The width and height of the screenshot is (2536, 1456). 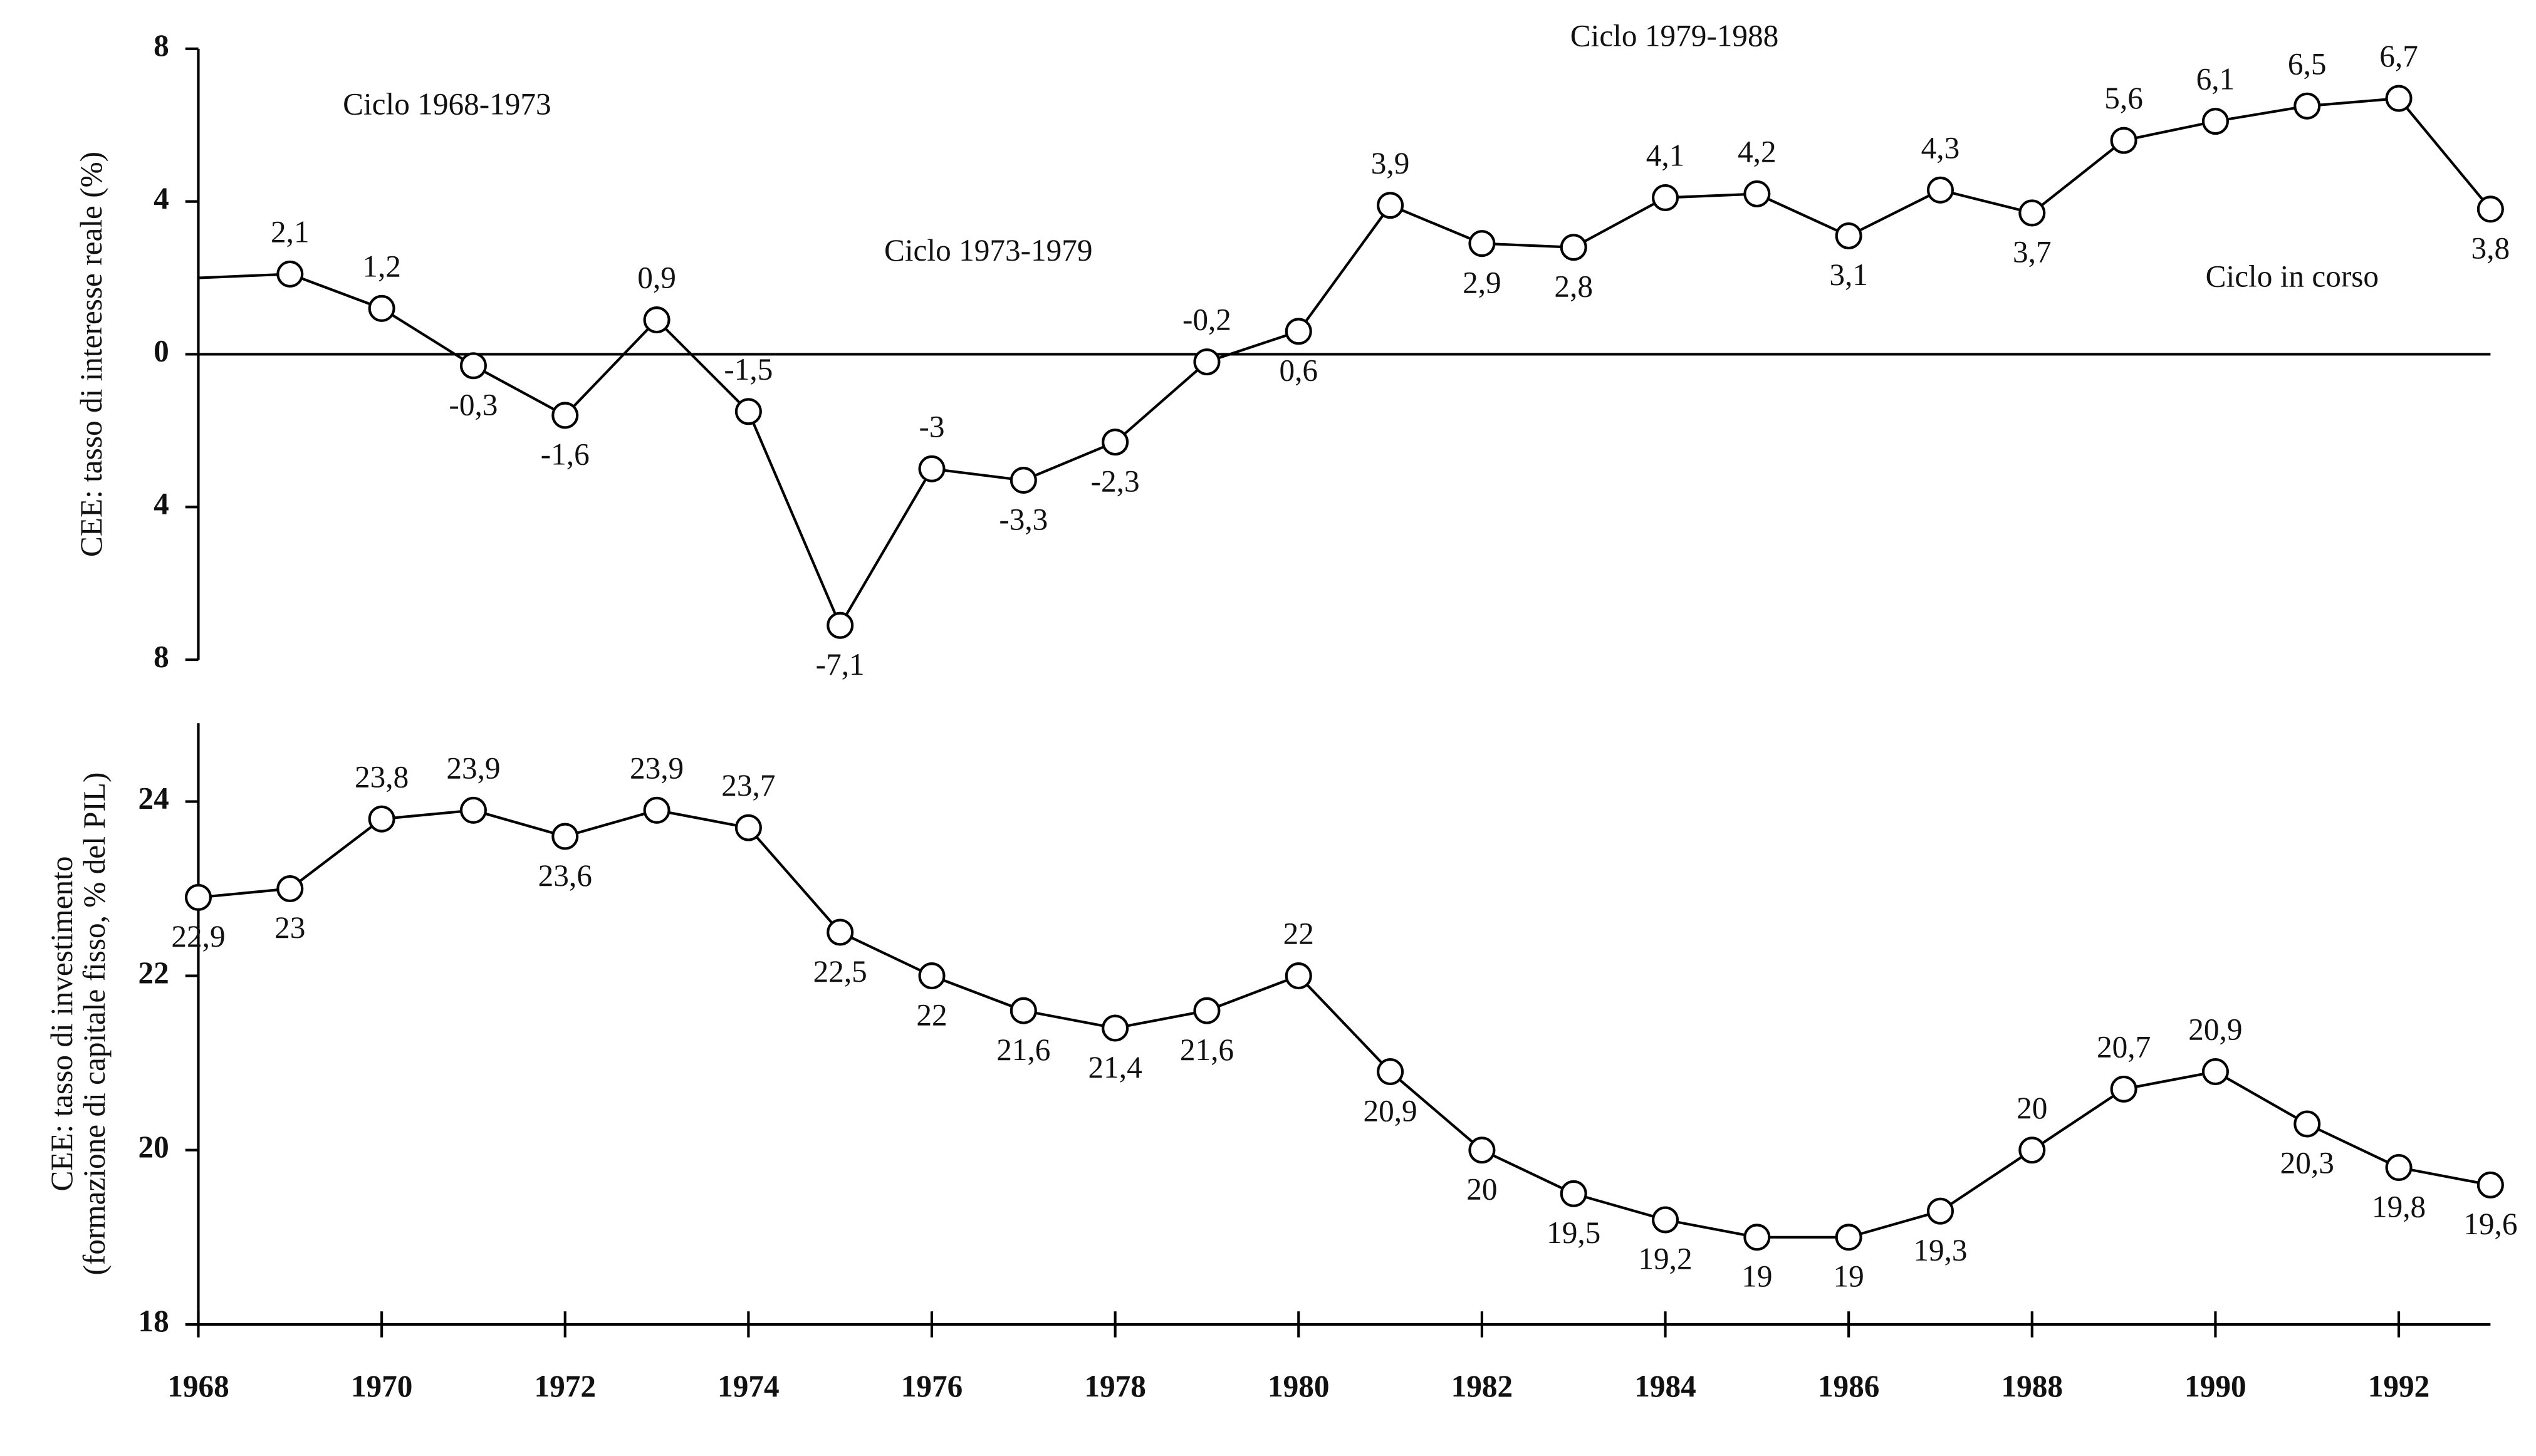 I want to click on data-label: 20,9, so click(x=1390, y=1110).